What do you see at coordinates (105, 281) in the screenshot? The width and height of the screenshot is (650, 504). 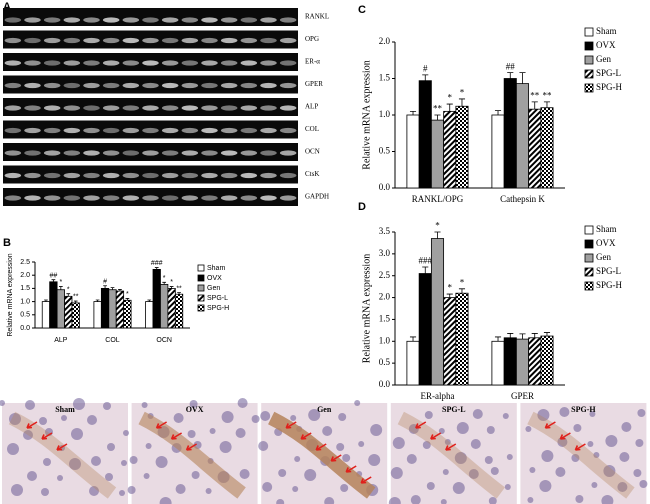 I see `significance-label: #` at bounding box center [105, 281].